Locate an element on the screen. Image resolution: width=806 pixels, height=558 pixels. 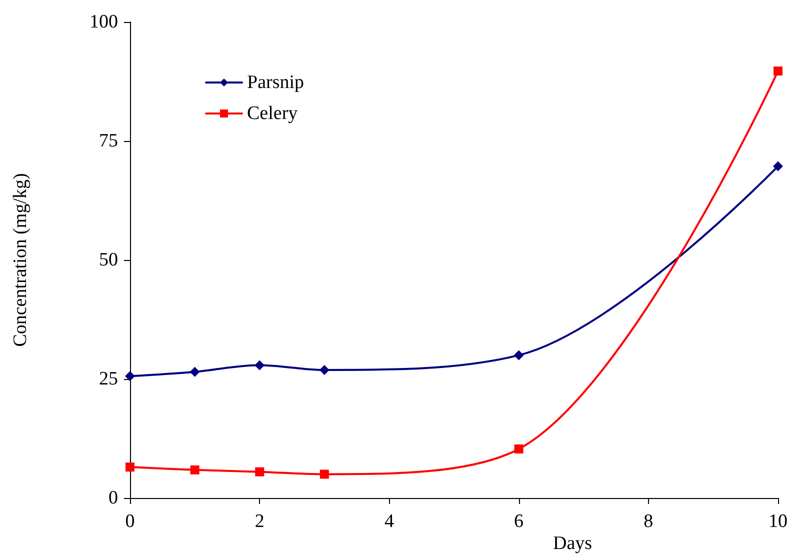
y-tick-label: 100 is located at coordinates (104, 22).